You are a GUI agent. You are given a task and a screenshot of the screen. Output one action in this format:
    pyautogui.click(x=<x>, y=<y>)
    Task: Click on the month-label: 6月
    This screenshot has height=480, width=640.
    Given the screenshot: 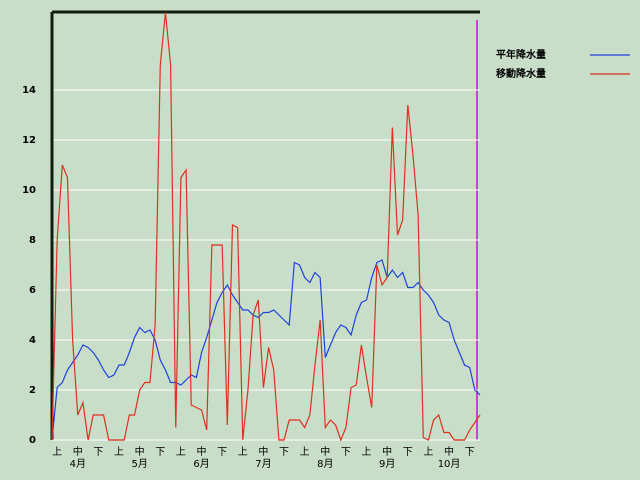 What is the action you would take?
    pyautogui.click(x=201, y=464)
    